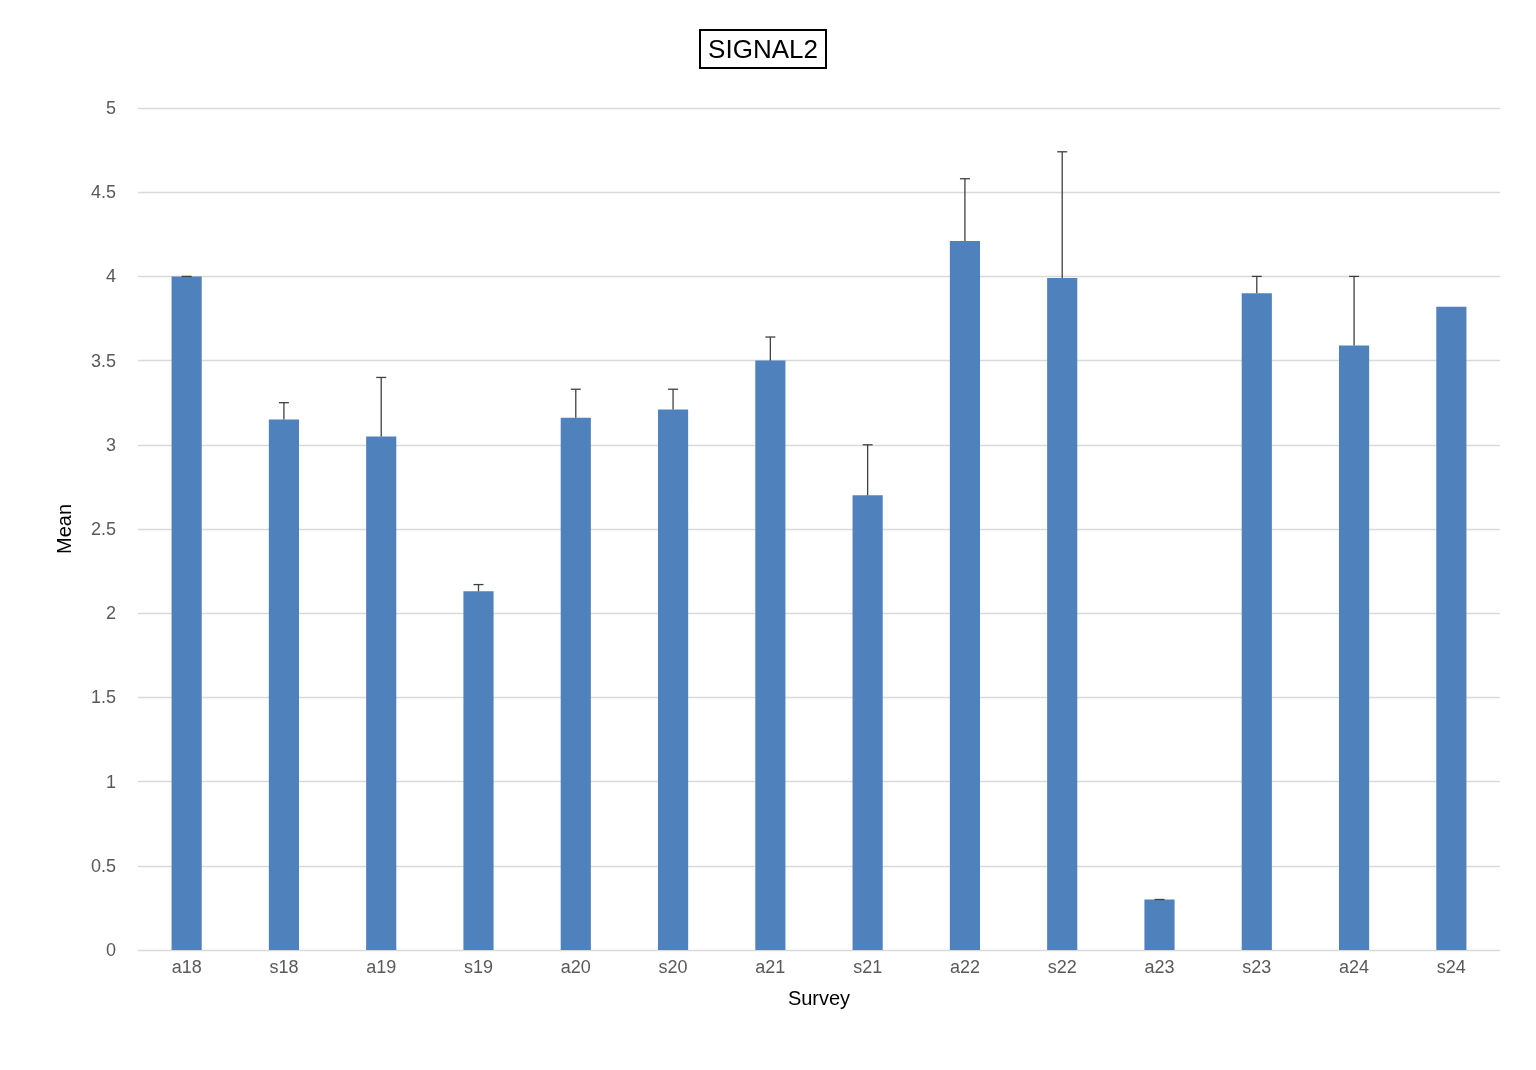 The image size is (1536, 1070). What do you see at coordinates (1451, 967) in the screenshot?
I see `x-tick-label: s24` at bounding box center [1451, 967].